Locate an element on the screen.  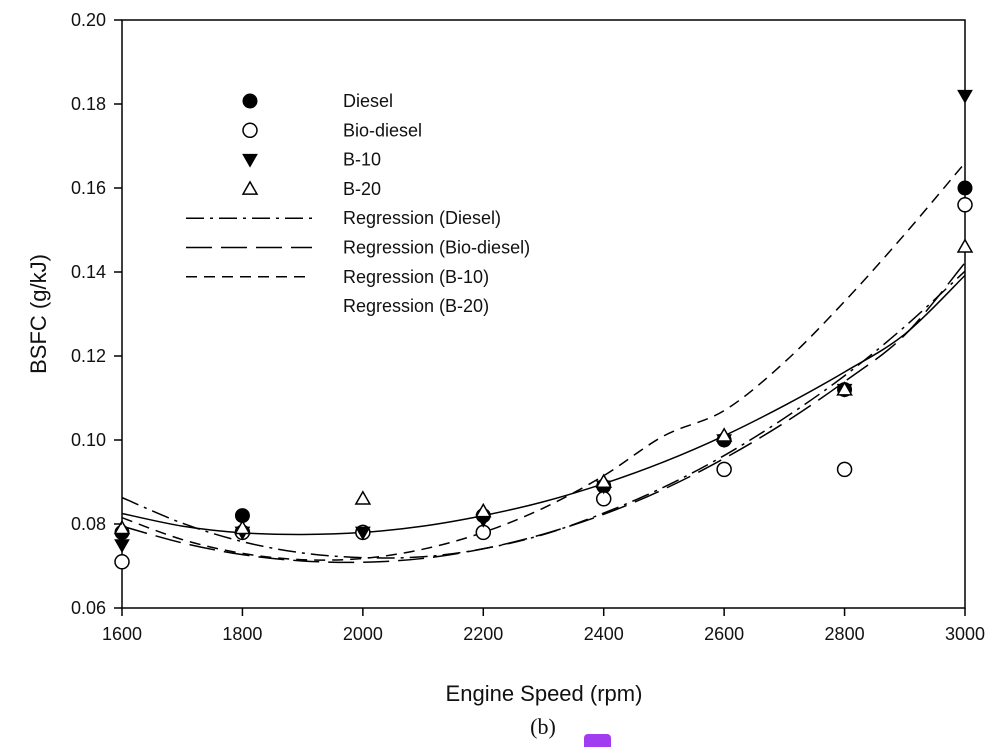
figure-caption: (b) is located at coordinates (543, 726).